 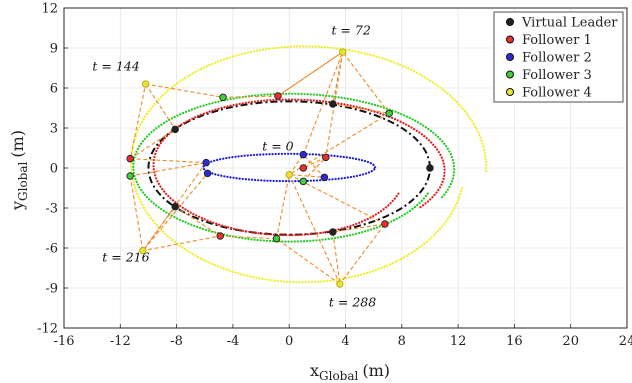 What do you see at coordinates (570, 341) in the screenshot?
I see `x-tick-label: 20` at bounding box center [570, 341].